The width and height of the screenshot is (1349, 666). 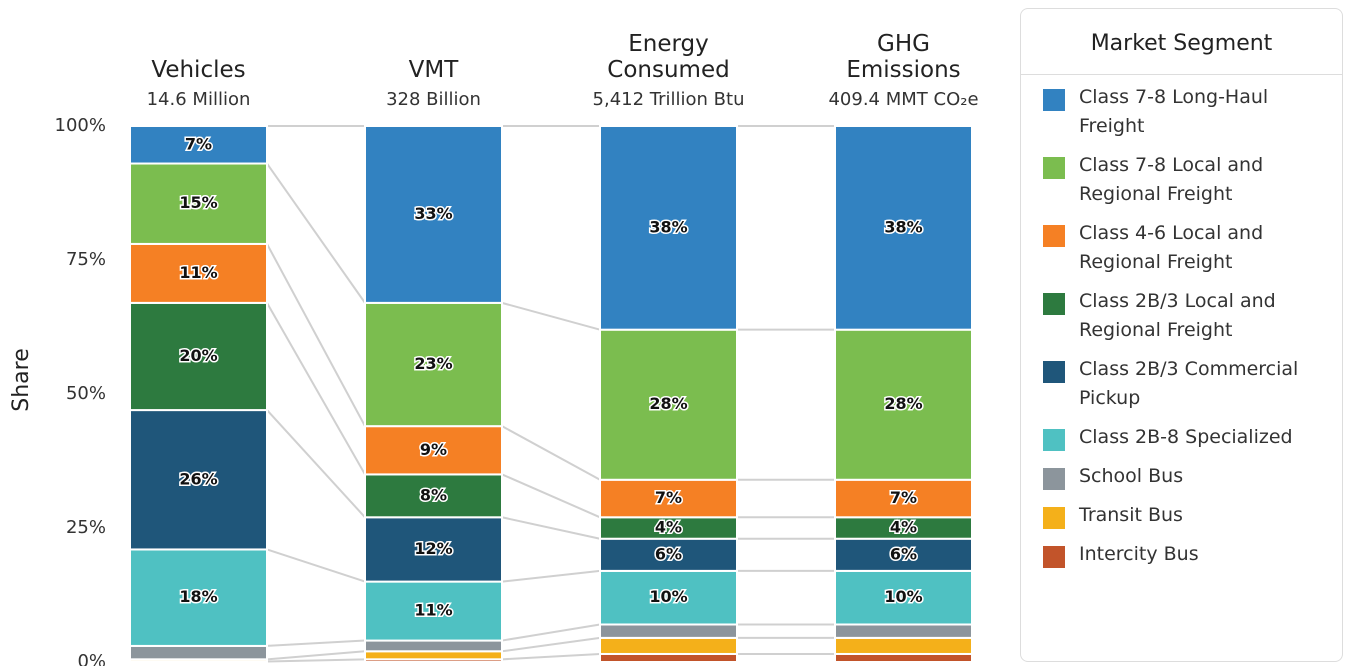 I want to click on legend-item: Class 2B/3 Local and Regional Freight, so click(x=1192, y=317).